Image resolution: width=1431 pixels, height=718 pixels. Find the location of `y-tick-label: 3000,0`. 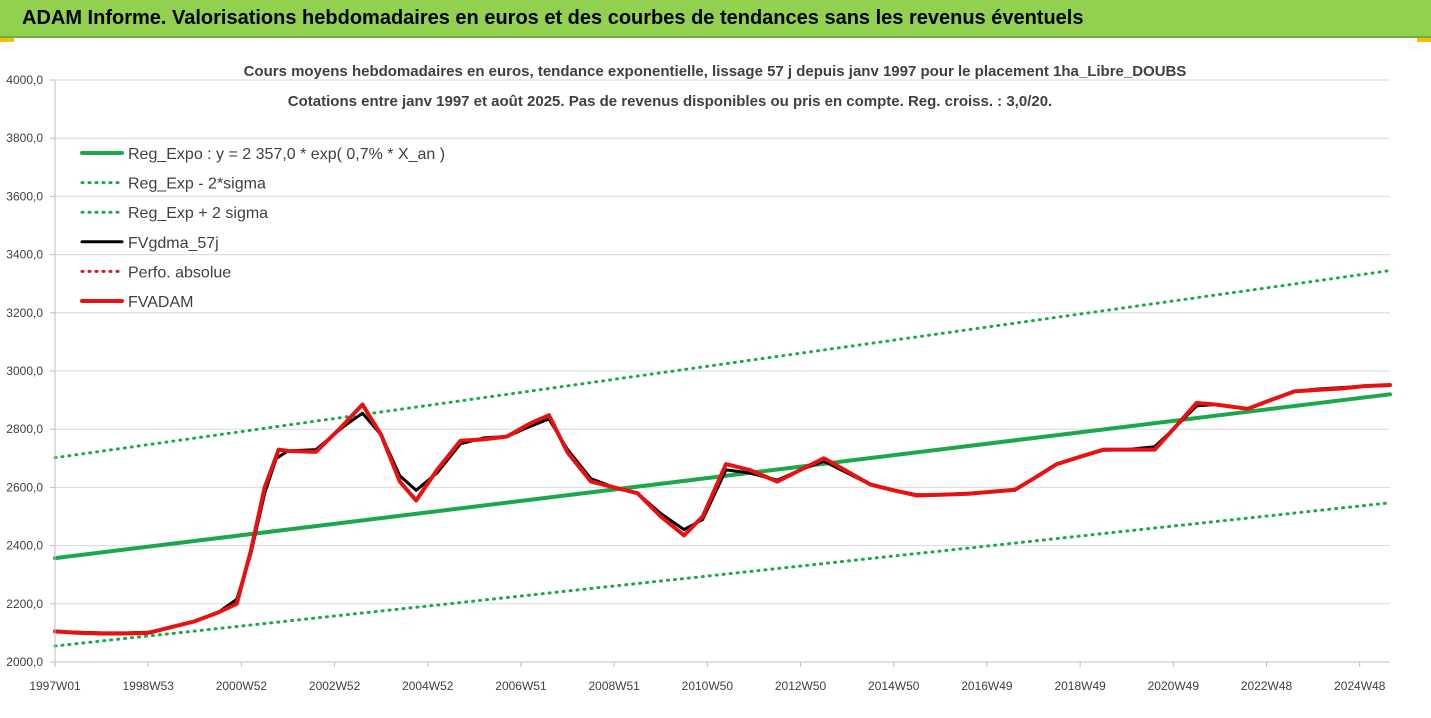

y-tick-label: 3000,0 is located at coordinates (24, 371).